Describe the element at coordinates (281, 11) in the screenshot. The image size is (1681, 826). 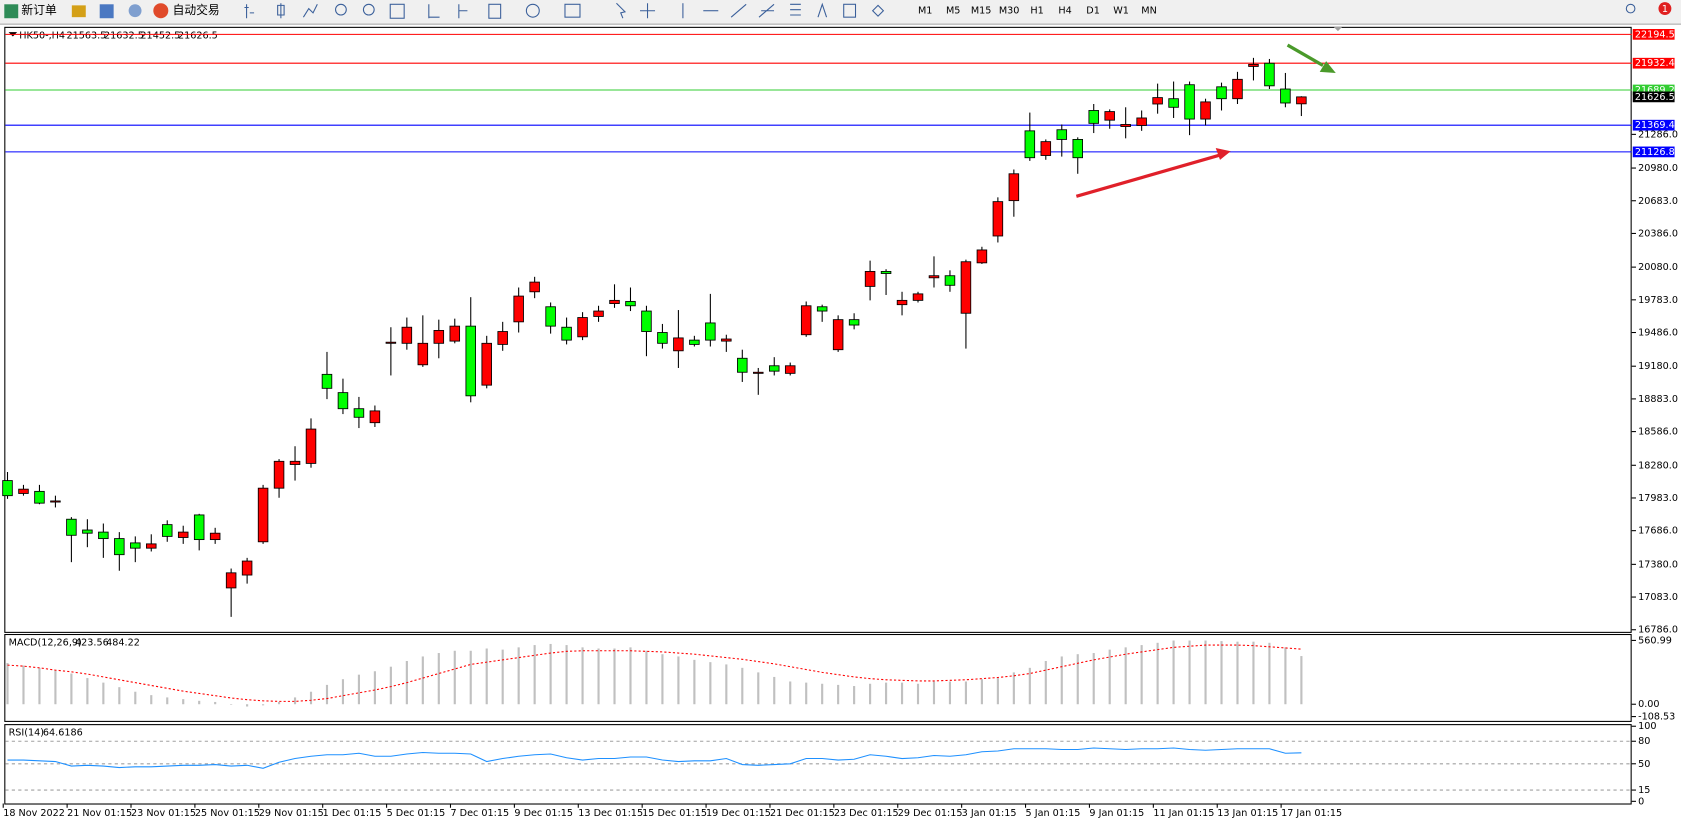
I see `candle-chart-tool` at that location.